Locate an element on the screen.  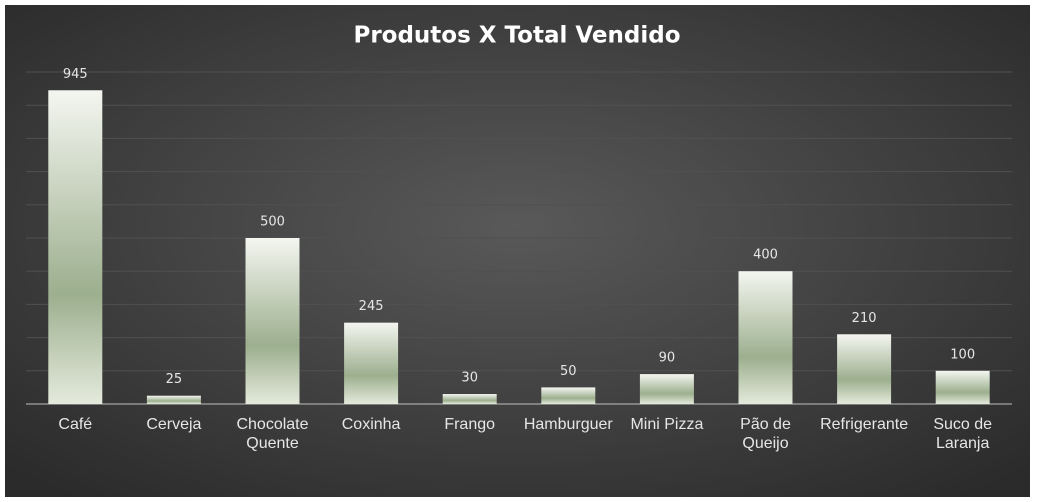
data-label: 945 is located at coordinates (75, 74).